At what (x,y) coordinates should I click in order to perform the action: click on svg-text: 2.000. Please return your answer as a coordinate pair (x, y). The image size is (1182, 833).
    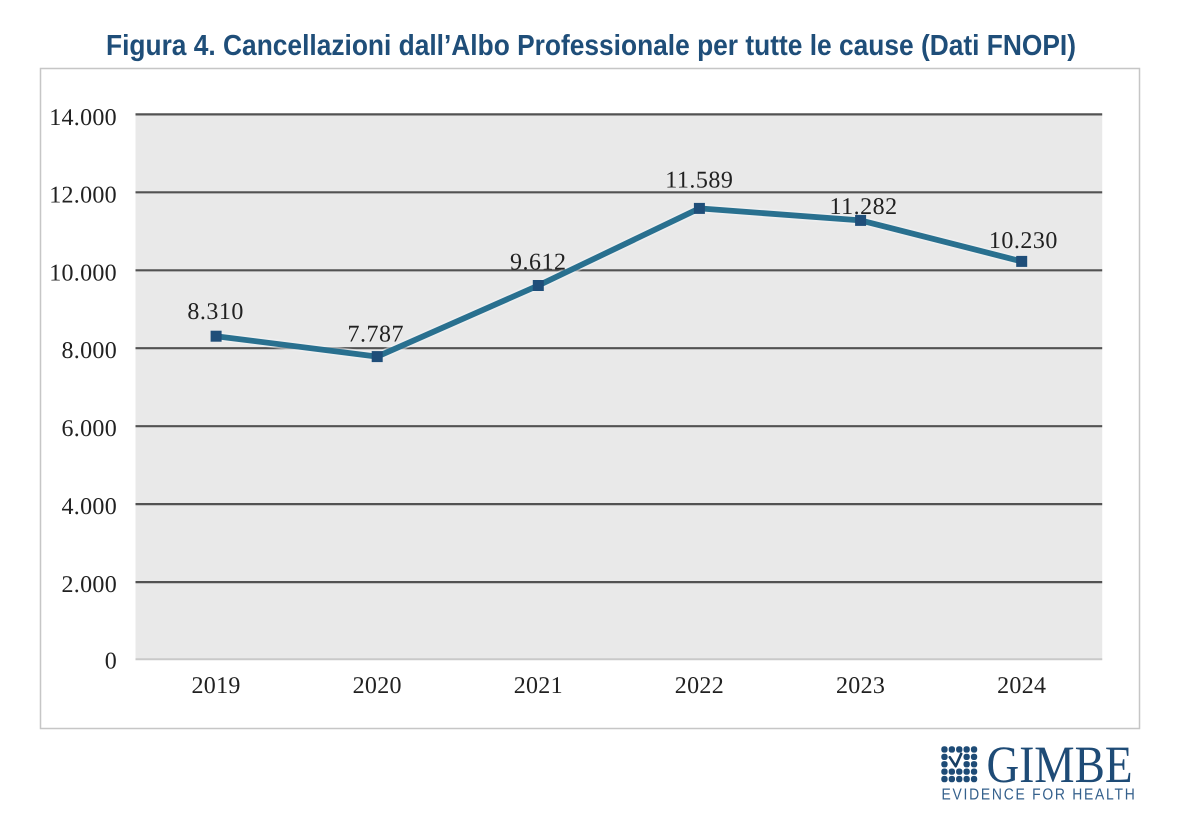
    Looking at the image, I should click on (90, 585).